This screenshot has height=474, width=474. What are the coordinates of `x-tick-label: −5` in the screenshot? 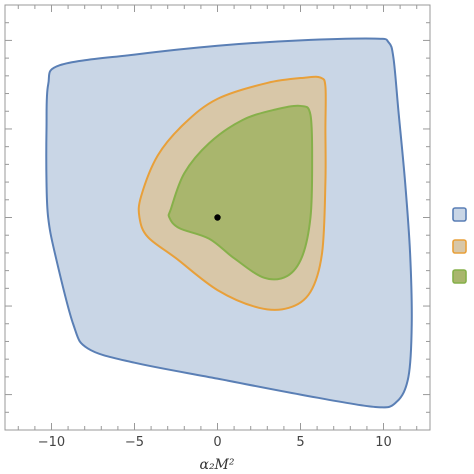 It's located at (134, 442).